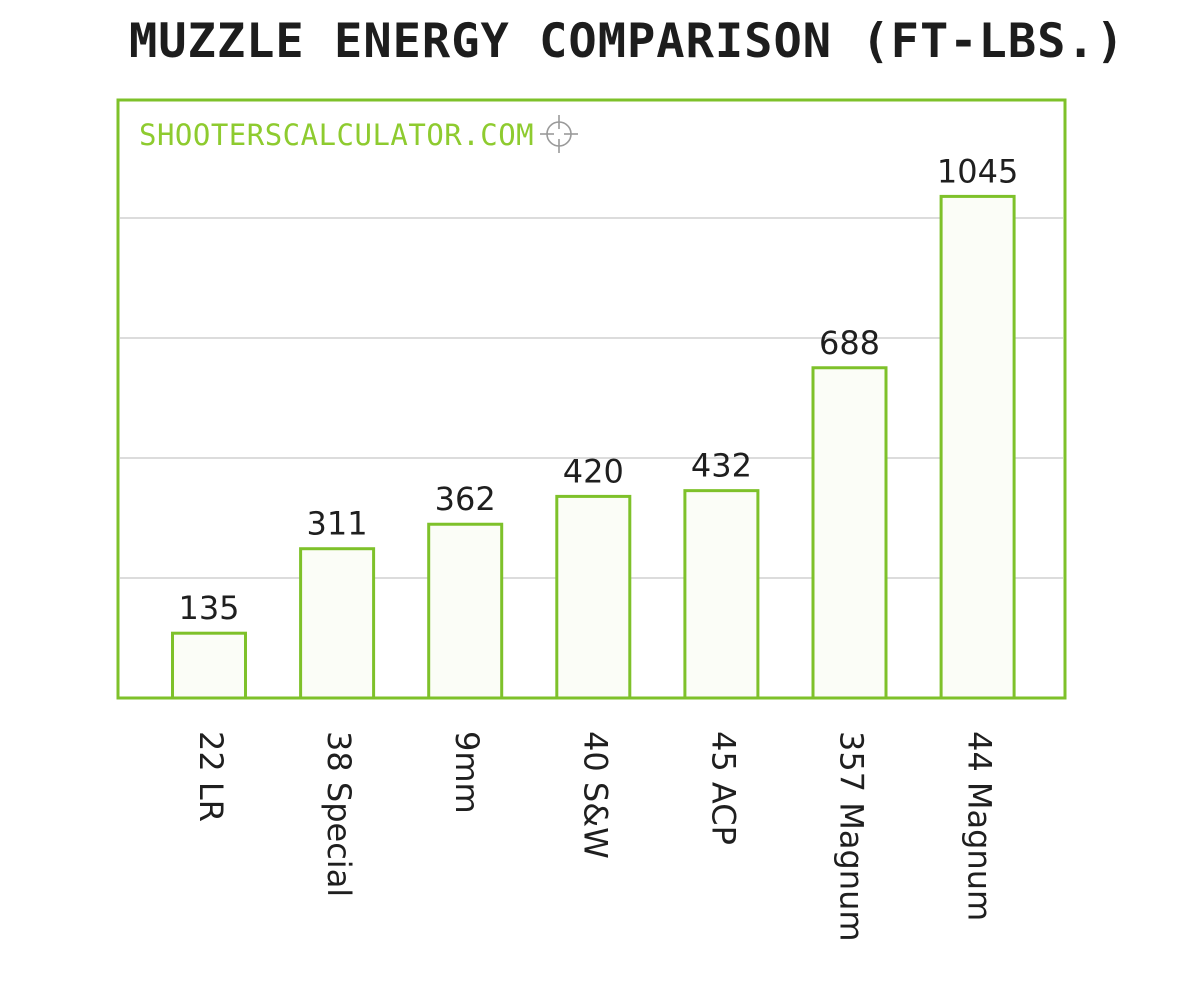 The height and width of the screenshot is (999, 1200). Describe the element at coordinates (593, 471) in the screenshot. I see `data-label: 420` at that location.